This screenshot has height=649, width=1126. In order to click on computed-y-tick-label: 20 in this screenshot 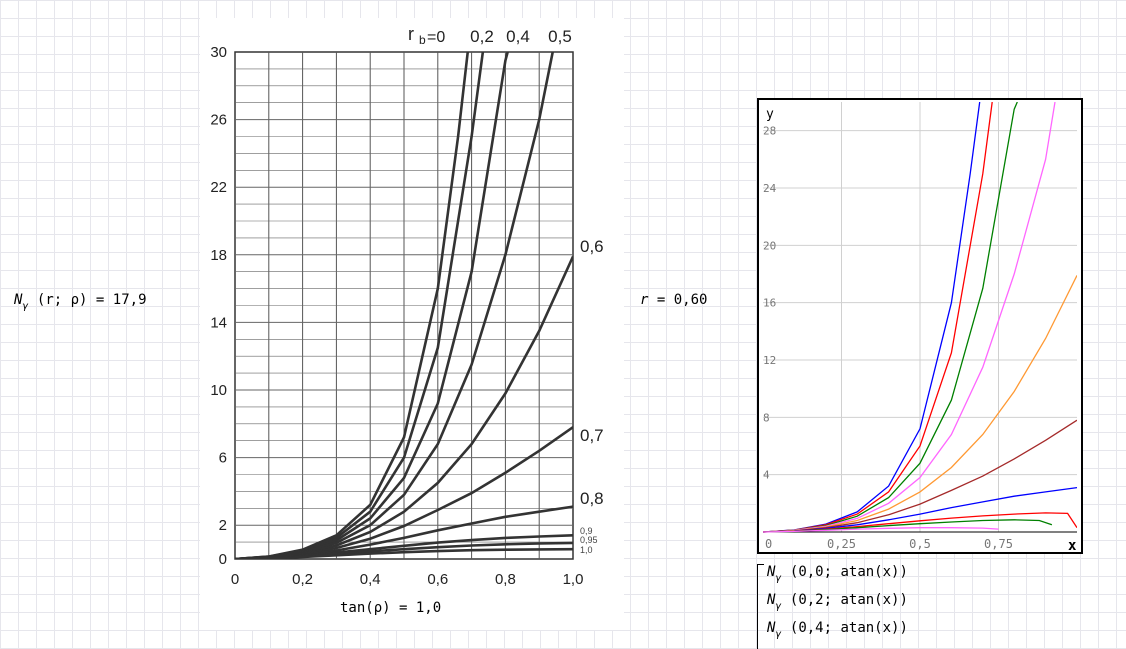, I will do `click(769, 245)`.